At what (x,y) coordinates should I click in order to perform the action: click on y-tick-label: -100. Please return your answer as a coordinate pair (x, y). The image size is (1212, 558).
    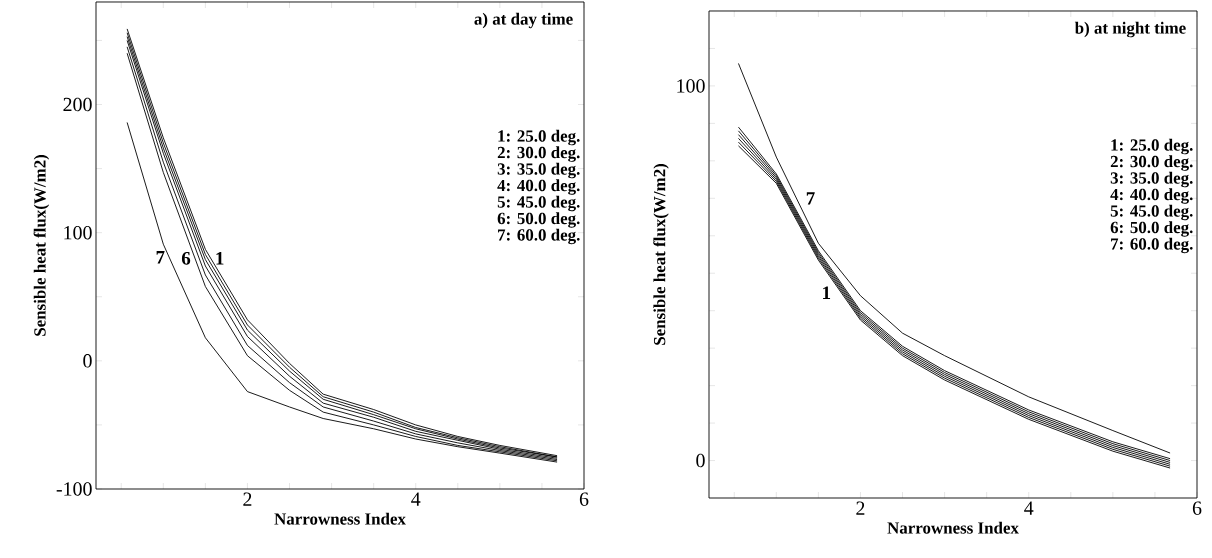
    Looking at the image, I should click on (74, 489).